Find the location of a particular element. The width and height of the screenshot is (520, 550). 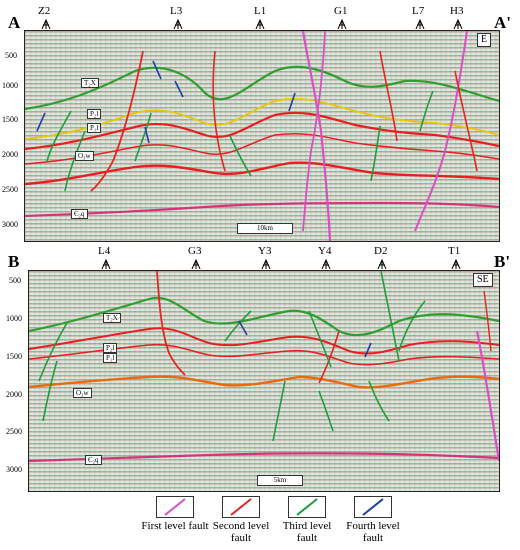

legend-item-second-level: Second level fault is located at coordinates (241, 520).